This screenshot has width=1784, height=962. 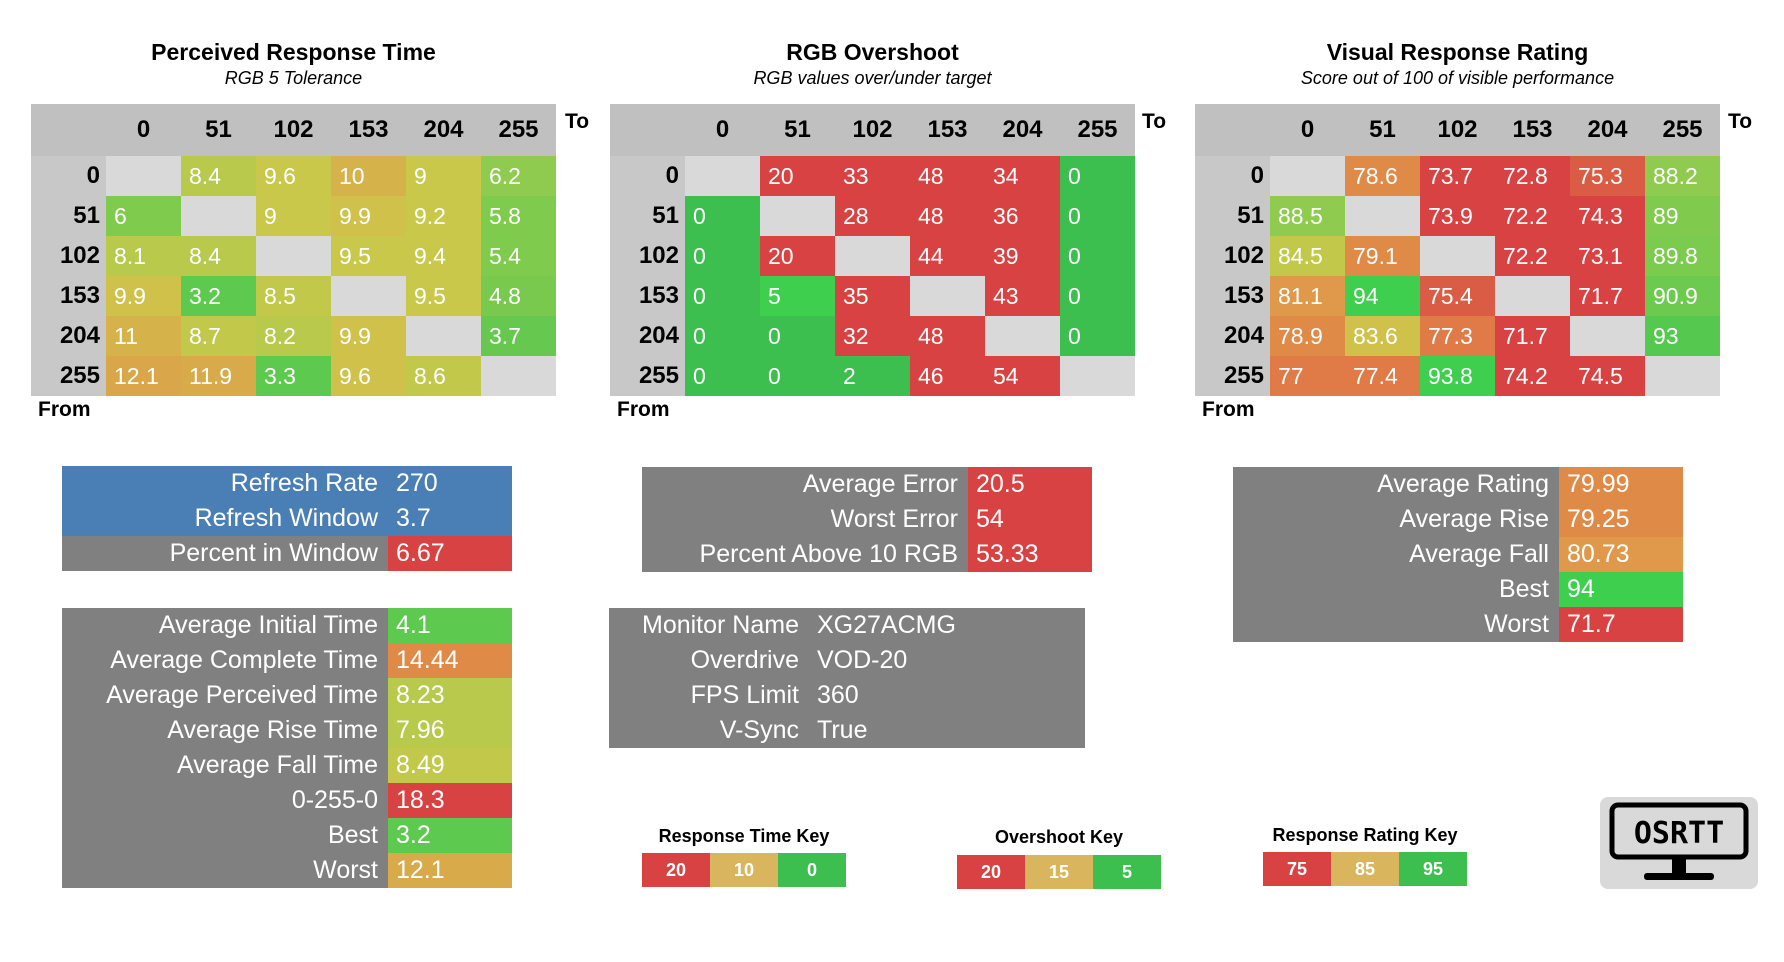 What do you see at coordinates (947, 256) in the screenshot?
I see `heatmap-cell: 44` at bounding box center [947, 256].